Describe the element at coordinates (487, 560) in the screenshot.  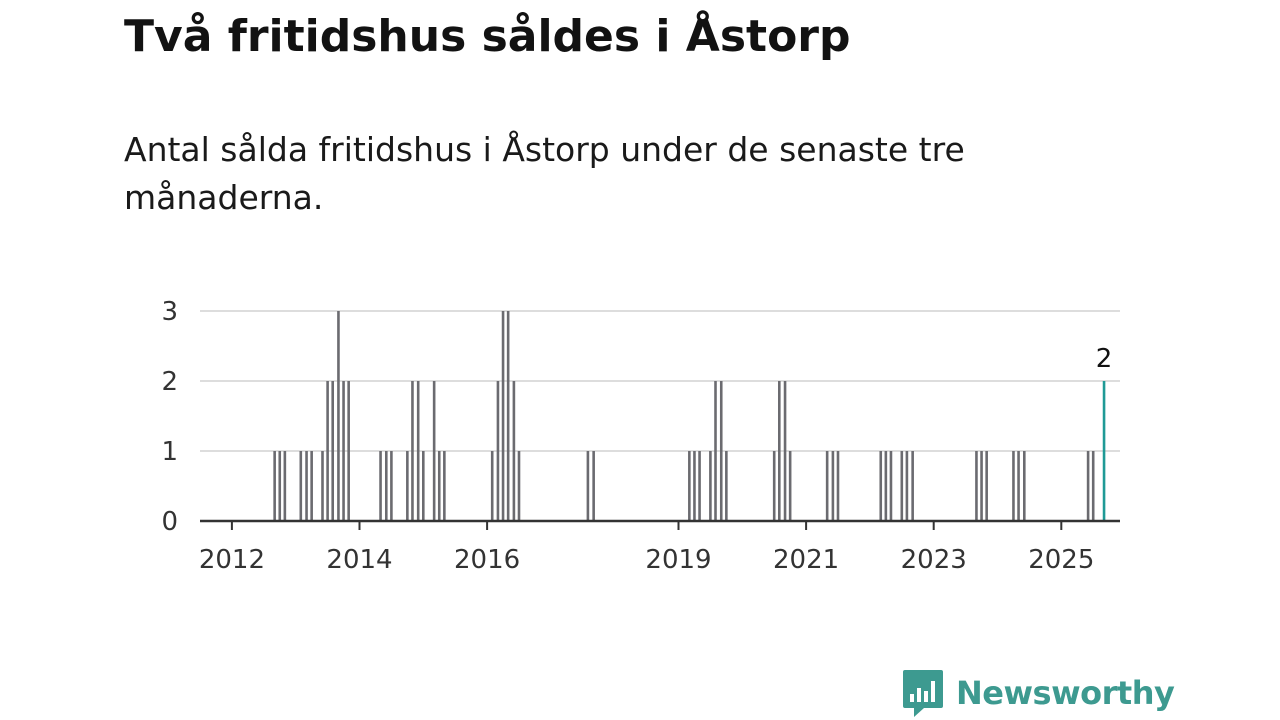
I see `x-tick-label: 2016` at that location.